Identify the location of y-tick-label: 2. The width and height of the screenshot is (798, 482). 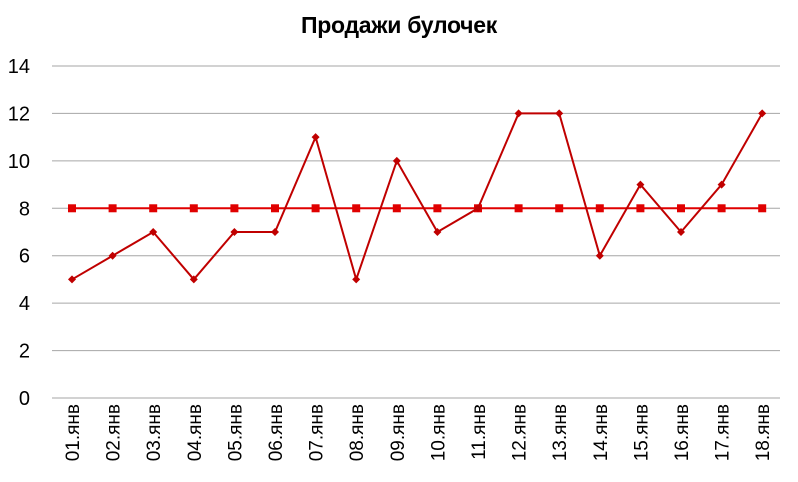
(24, 352).